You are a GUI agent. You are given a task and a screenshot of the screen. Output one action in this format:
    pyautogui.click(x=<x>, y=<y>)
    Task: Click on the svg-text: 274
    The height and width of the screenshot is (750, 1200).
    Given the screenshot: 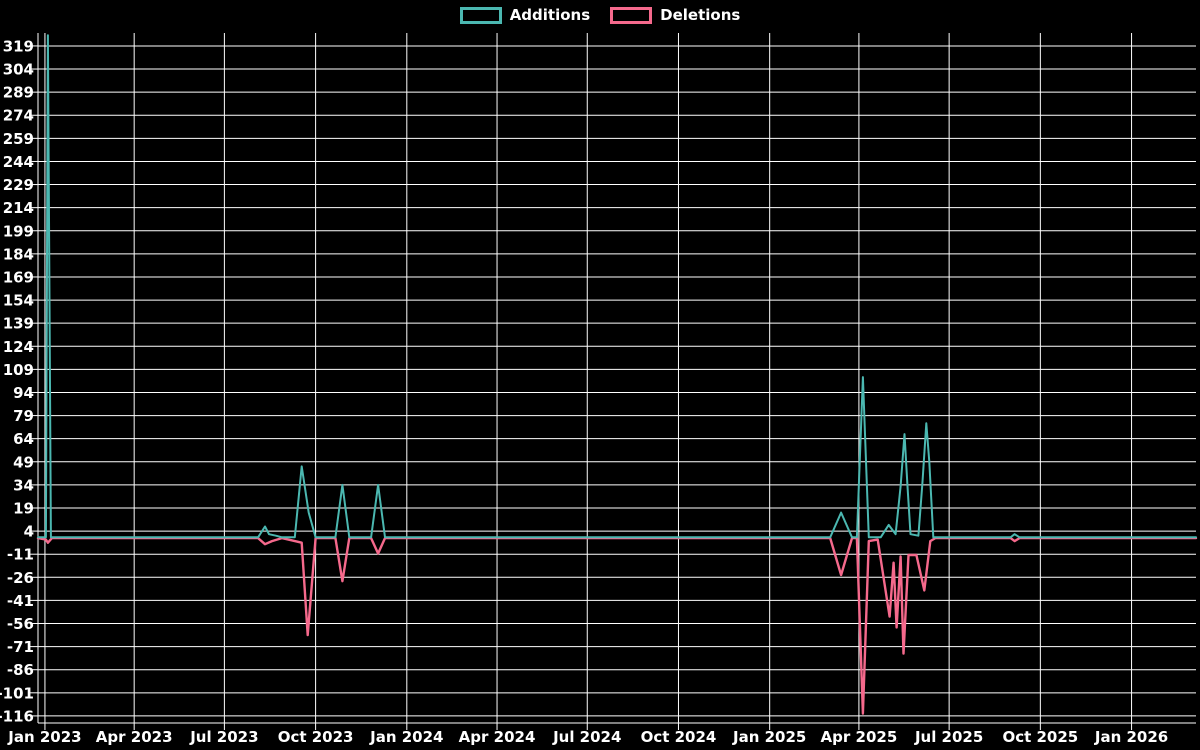 What is the action you would take?
    pyautogui.click(x=18, y=116)
    